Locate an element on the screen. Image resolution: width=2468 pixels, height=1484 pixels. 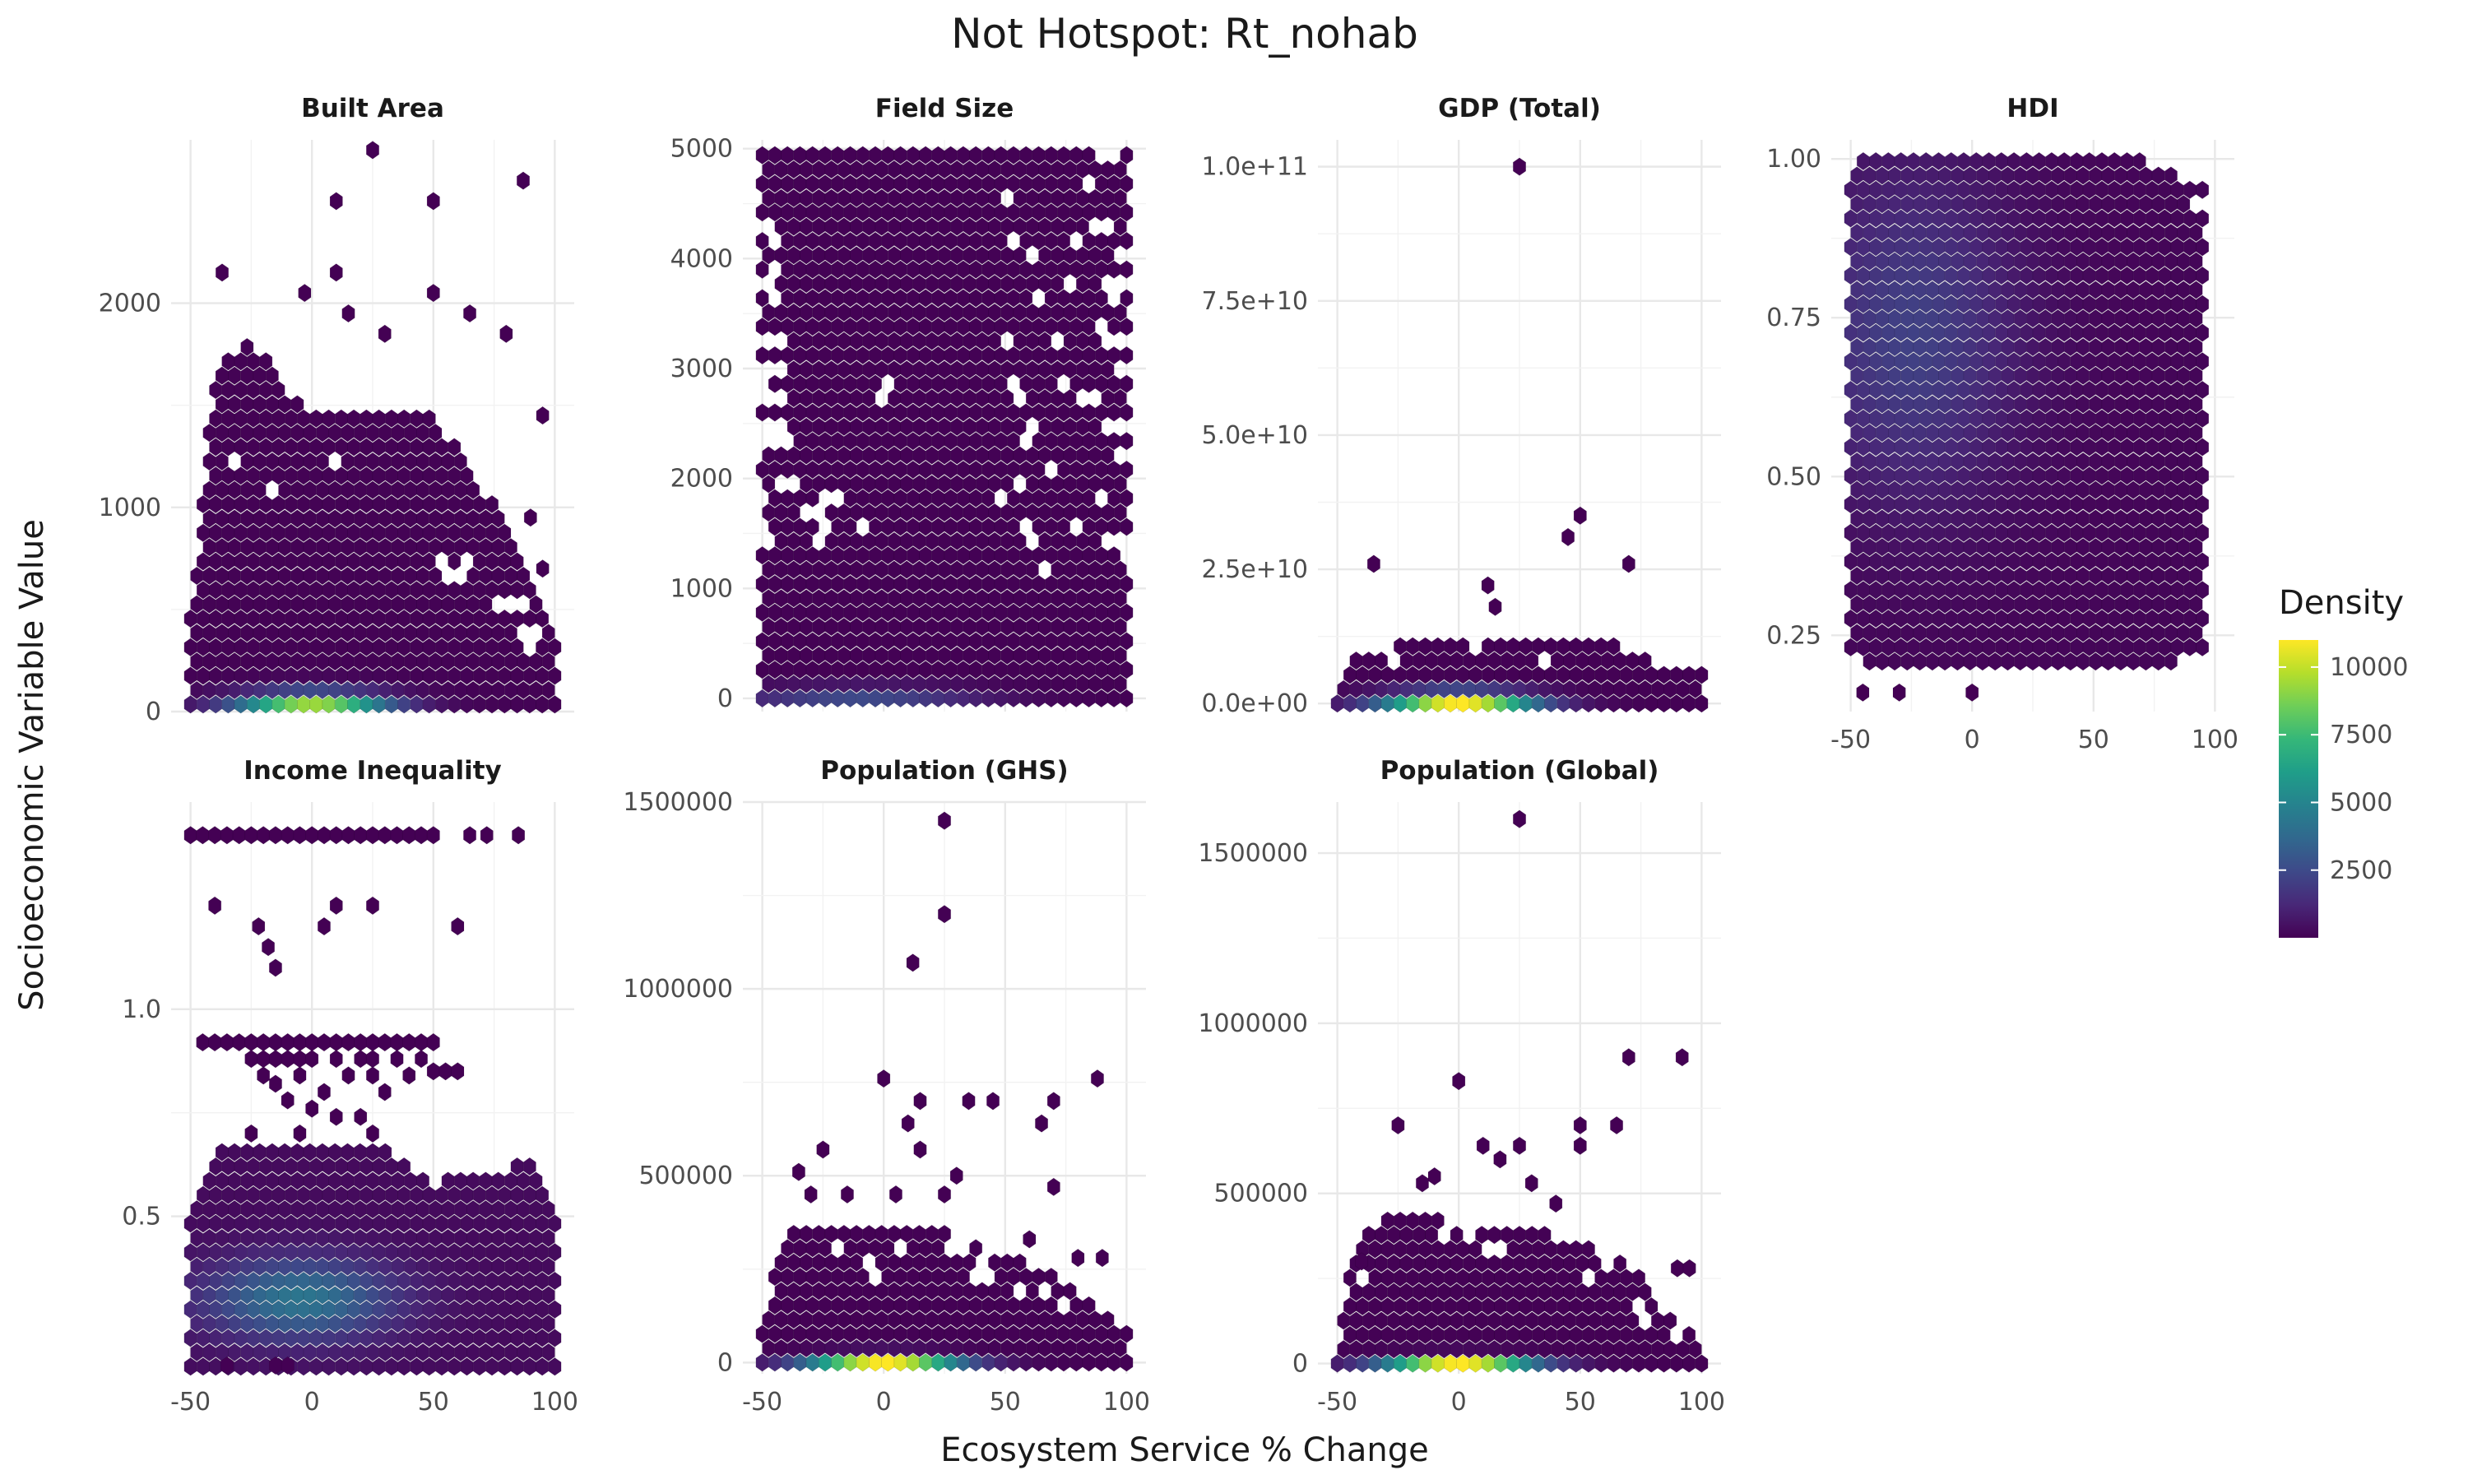
y-tick-label: 1000 is located at coordinates (130, 508).